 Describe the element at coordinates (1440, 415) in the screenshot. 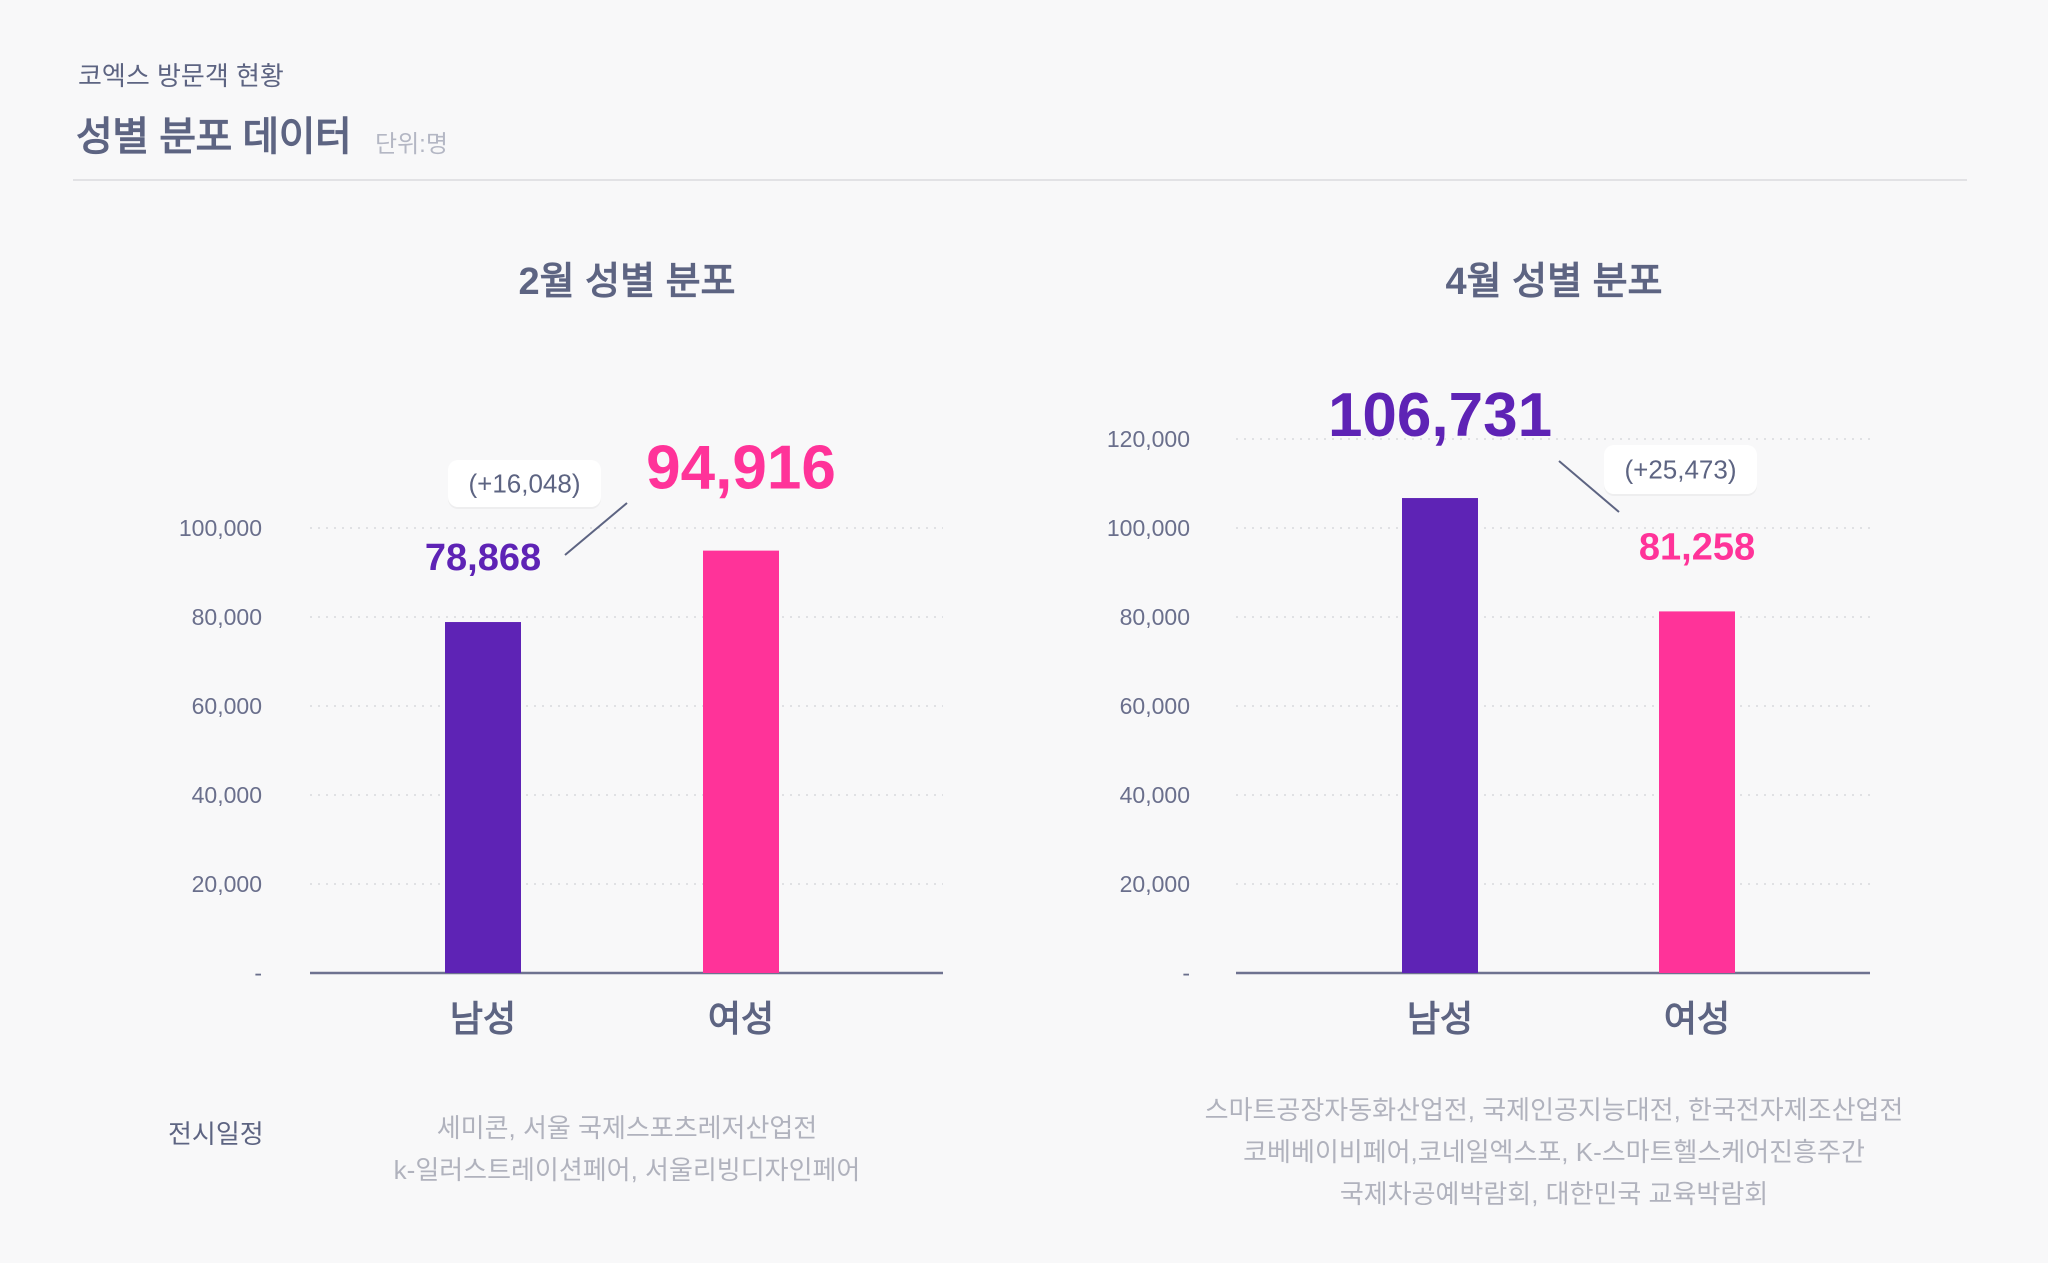

I see `value-label: 106,731` at that location.